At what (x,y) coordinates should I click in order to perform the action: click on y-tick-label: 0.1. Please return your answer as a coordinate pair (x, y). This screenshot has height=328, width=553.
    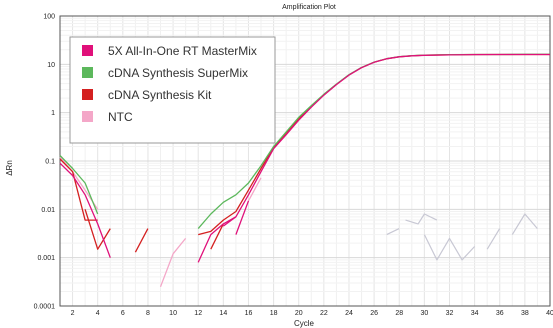
    Looking at the image, I should click on (50, 162).